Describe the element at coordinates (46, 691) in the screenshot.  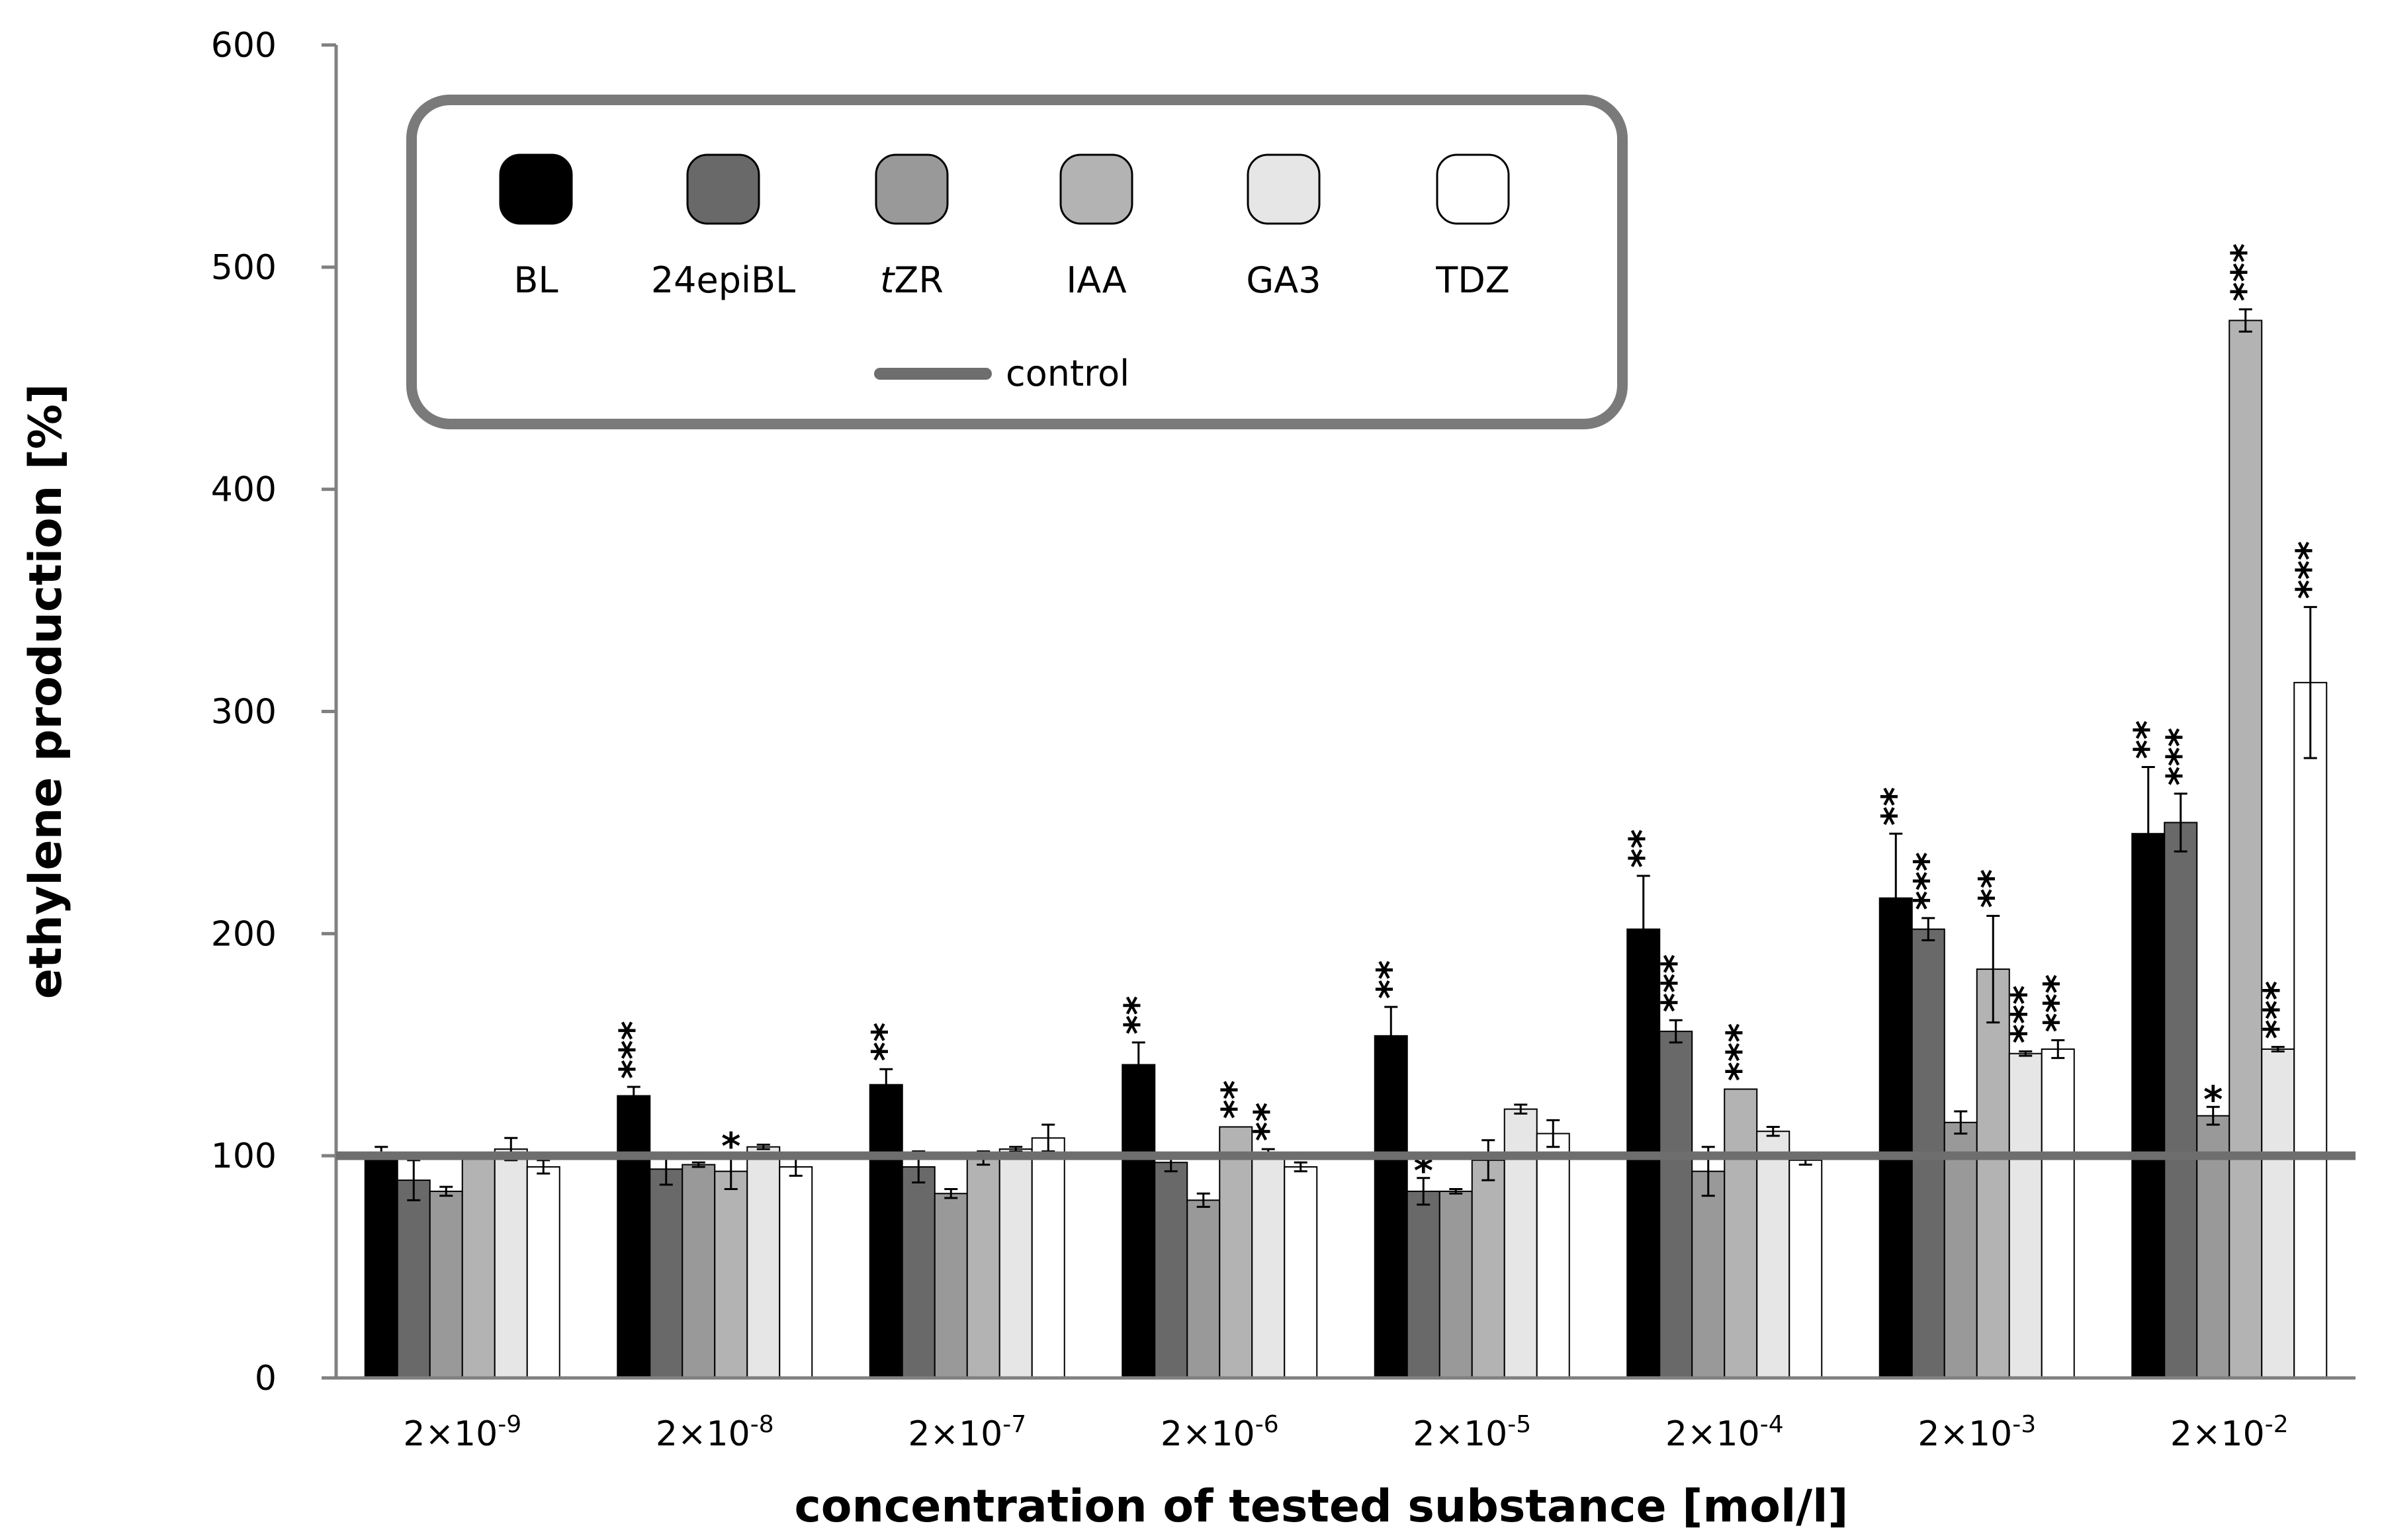
I see `y-axis-title: ethylene production [%]` at that location.